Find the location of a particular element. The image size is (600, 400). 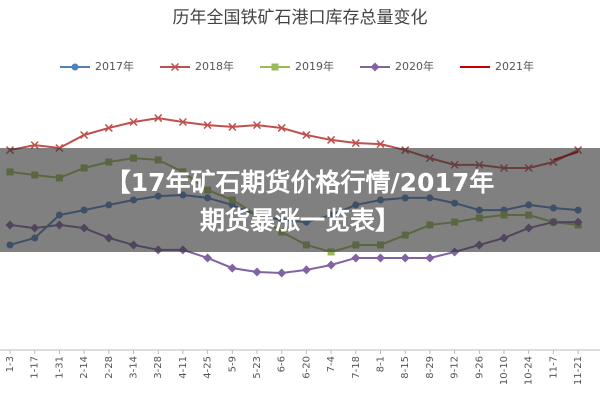

legend-label: 2017年 is located at coordinates (114, 66).